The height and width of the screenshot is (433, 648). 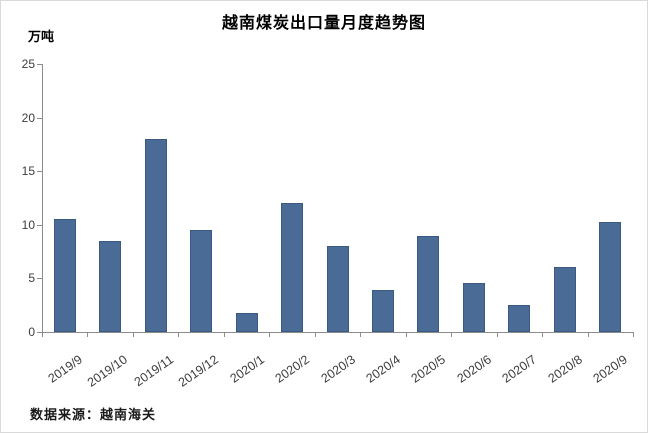 What do you see at coordinates (383, 369) in the screenshot?
I see `x-axis-label: 2020/4` at bounding box center [383, 369].